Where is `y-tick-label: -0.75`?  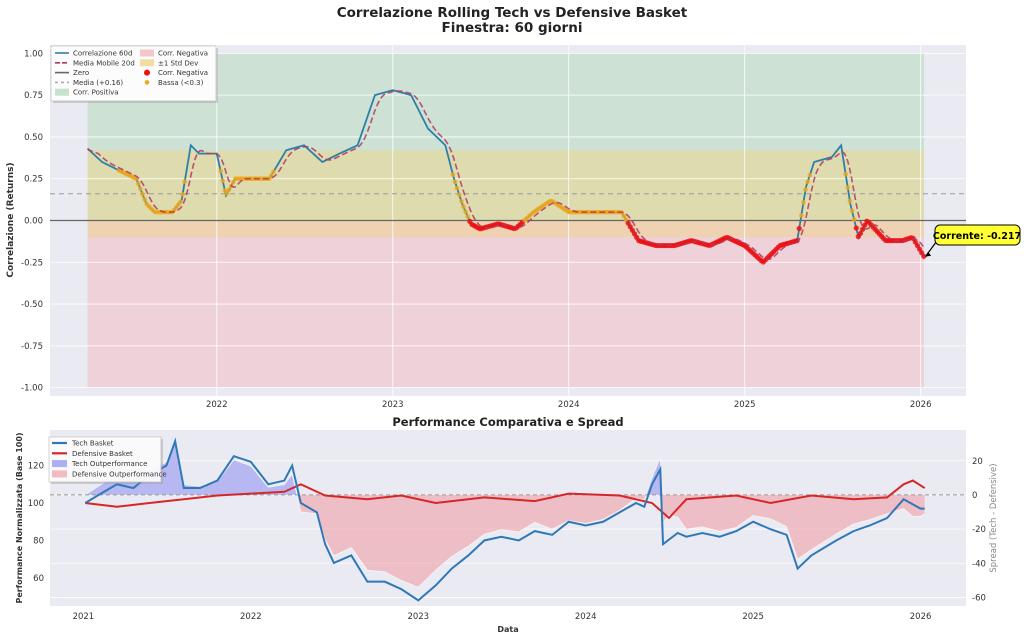
y-tick-label: -0.75 is located at coordinates (32, 347).